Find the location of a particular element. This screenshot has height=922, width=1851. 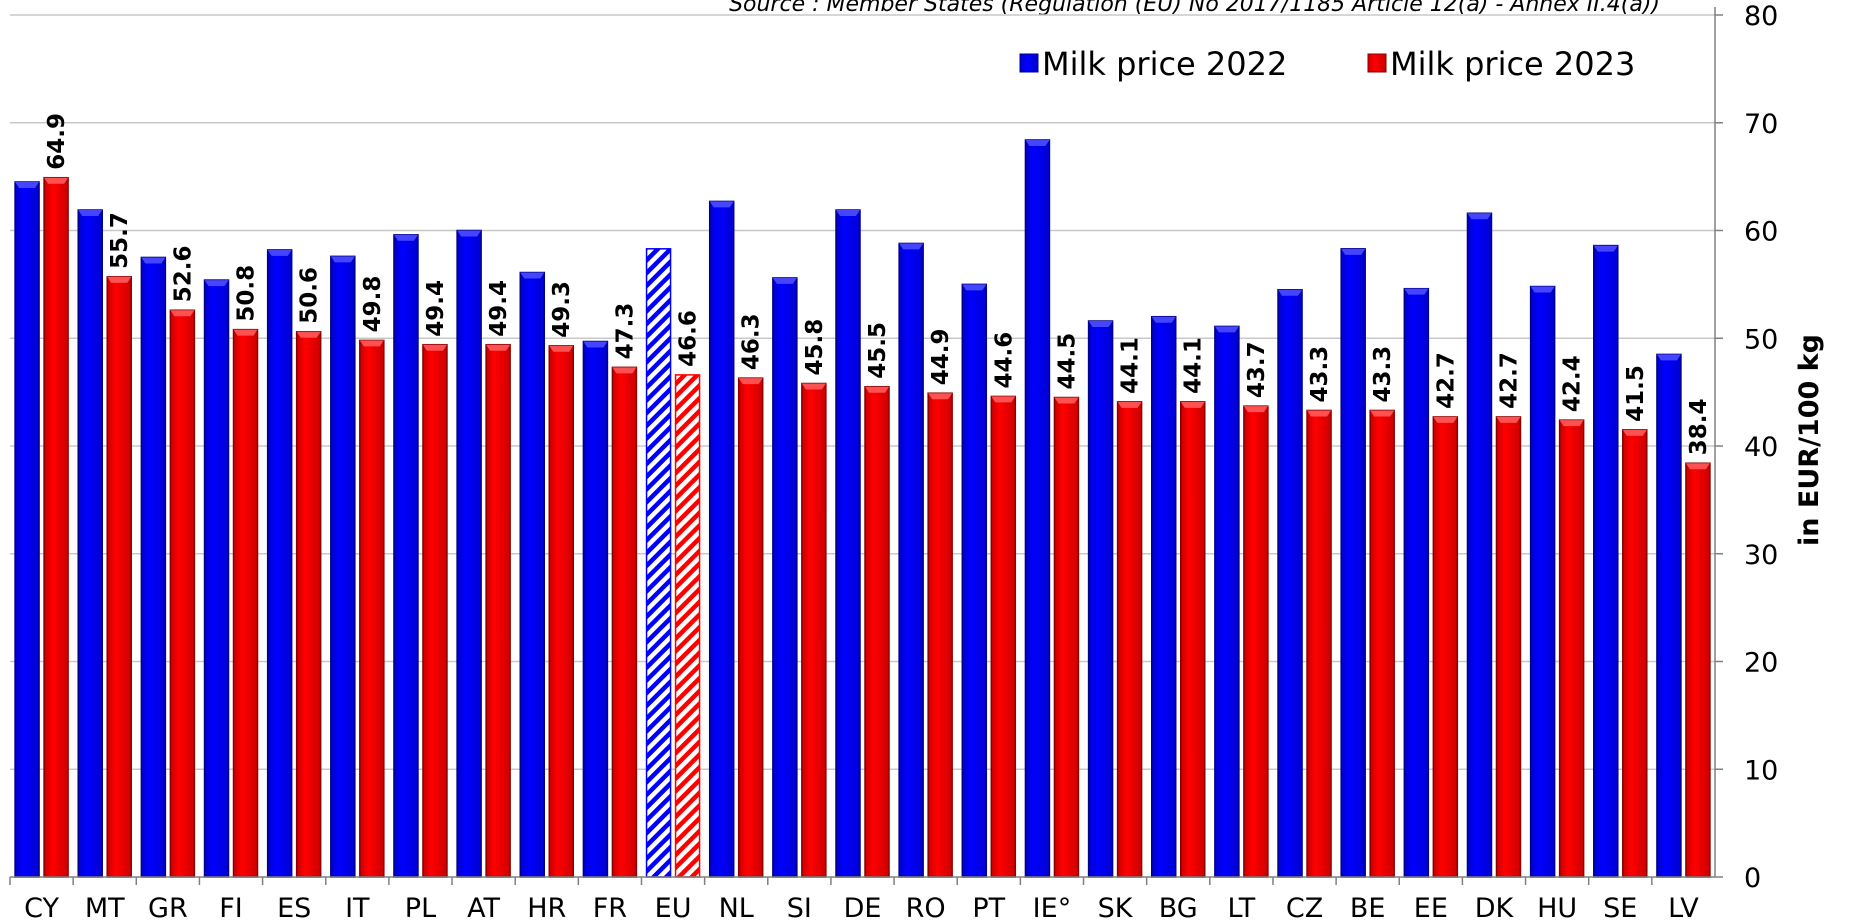

x-tick-label: LT is located at coordinates (1241, 907).